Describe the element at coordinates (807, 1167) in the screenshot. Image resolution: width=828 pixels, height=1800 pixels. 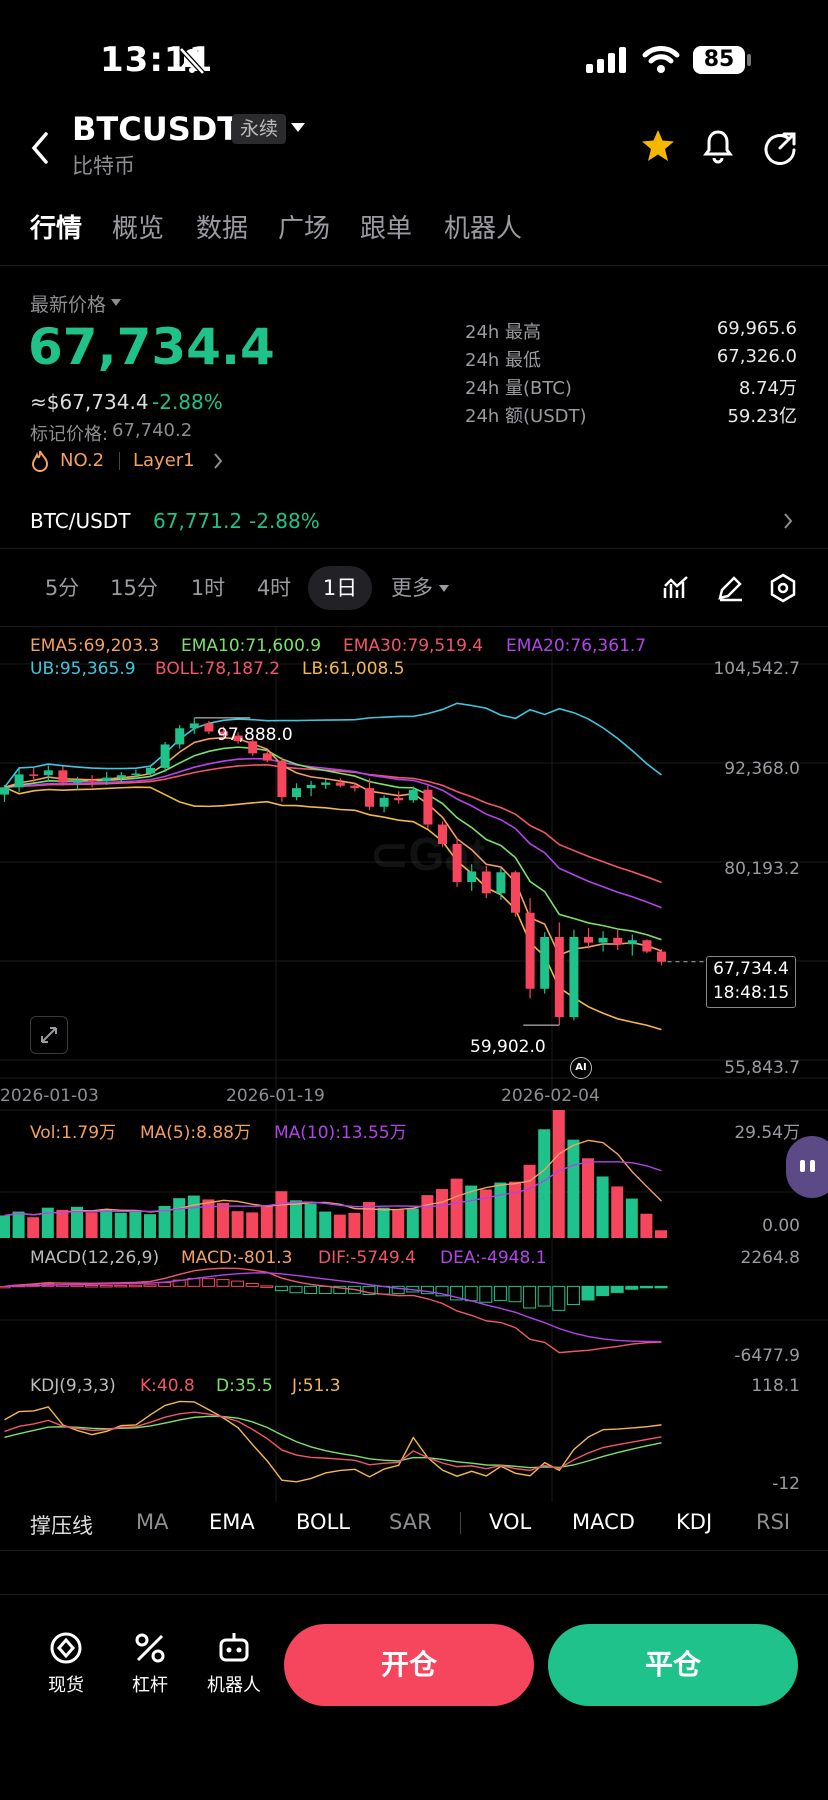
I see `assistant-bubble` at that location.